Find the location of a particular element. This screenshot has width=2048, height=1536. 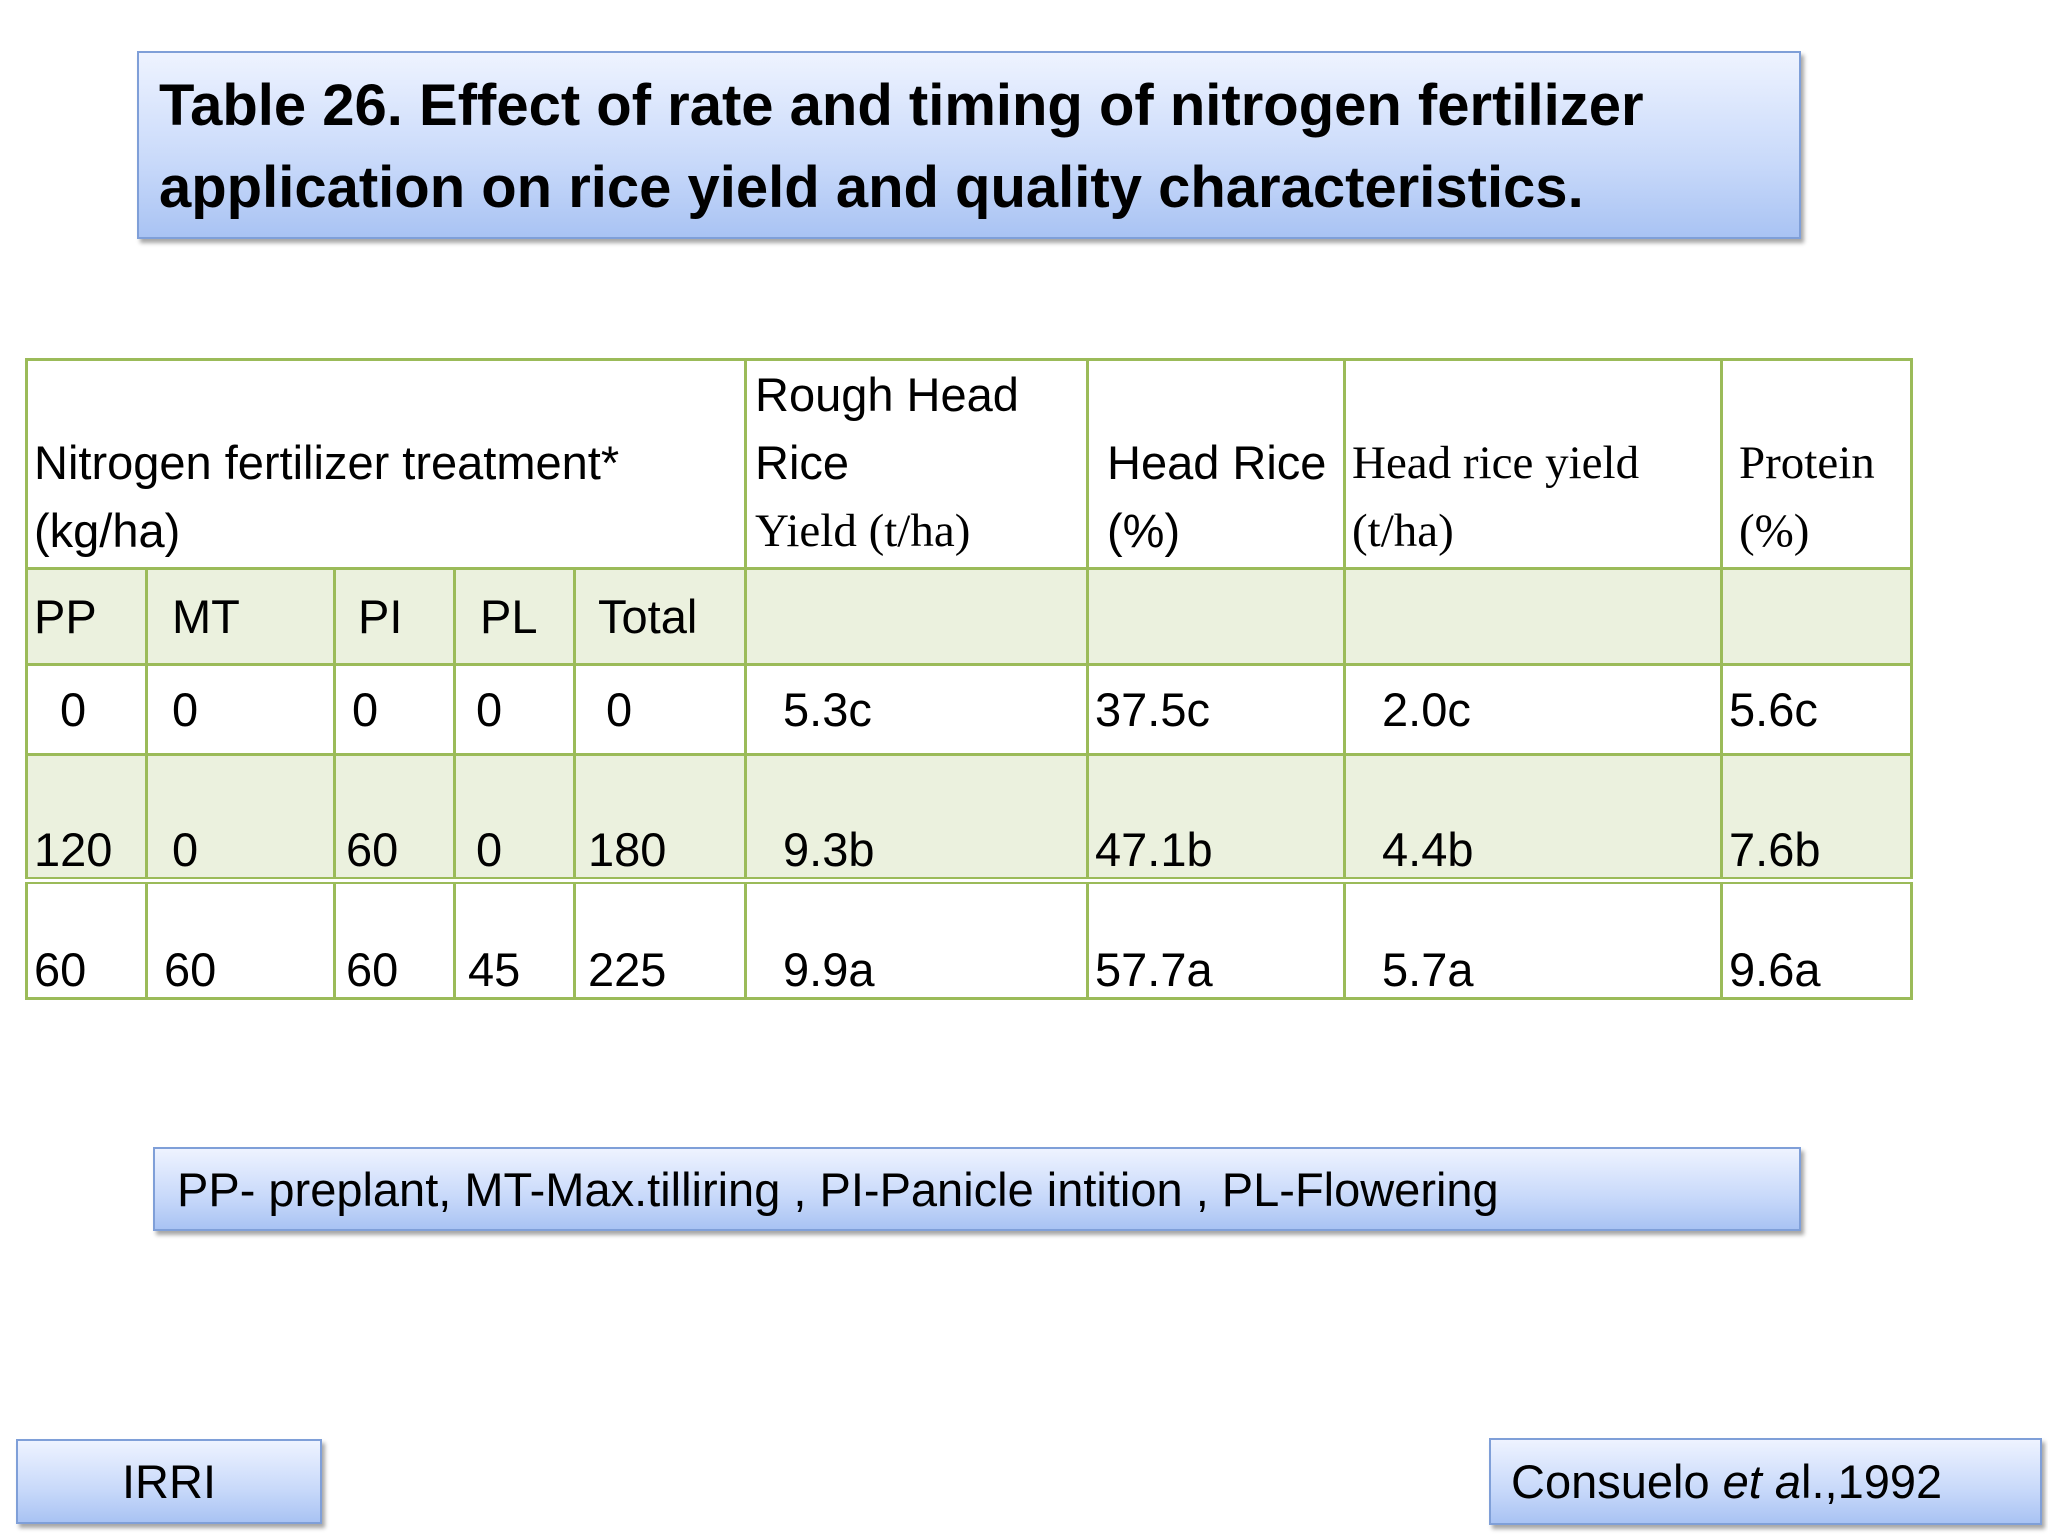

citation-box: Consuelo et a l. ,1992 is located at coordinates (1765, 1481).